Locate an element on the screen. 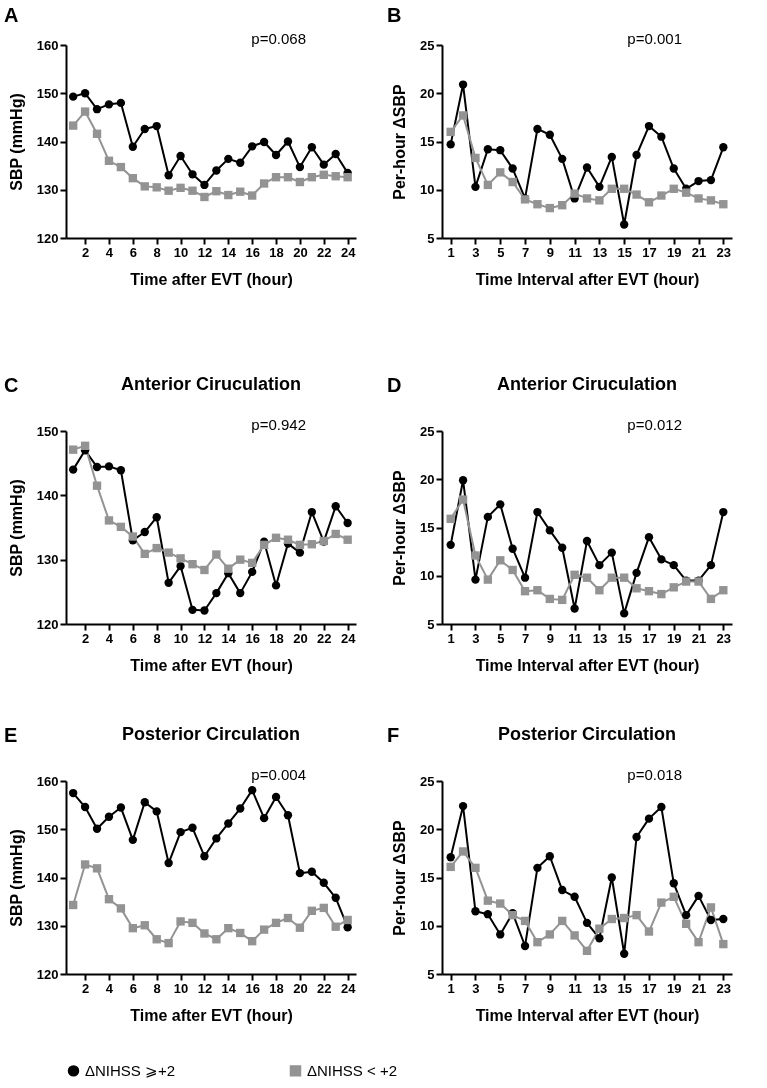  legend-label: ΔNIHSS ⩾+2 is located at coordinates (130, 1070).